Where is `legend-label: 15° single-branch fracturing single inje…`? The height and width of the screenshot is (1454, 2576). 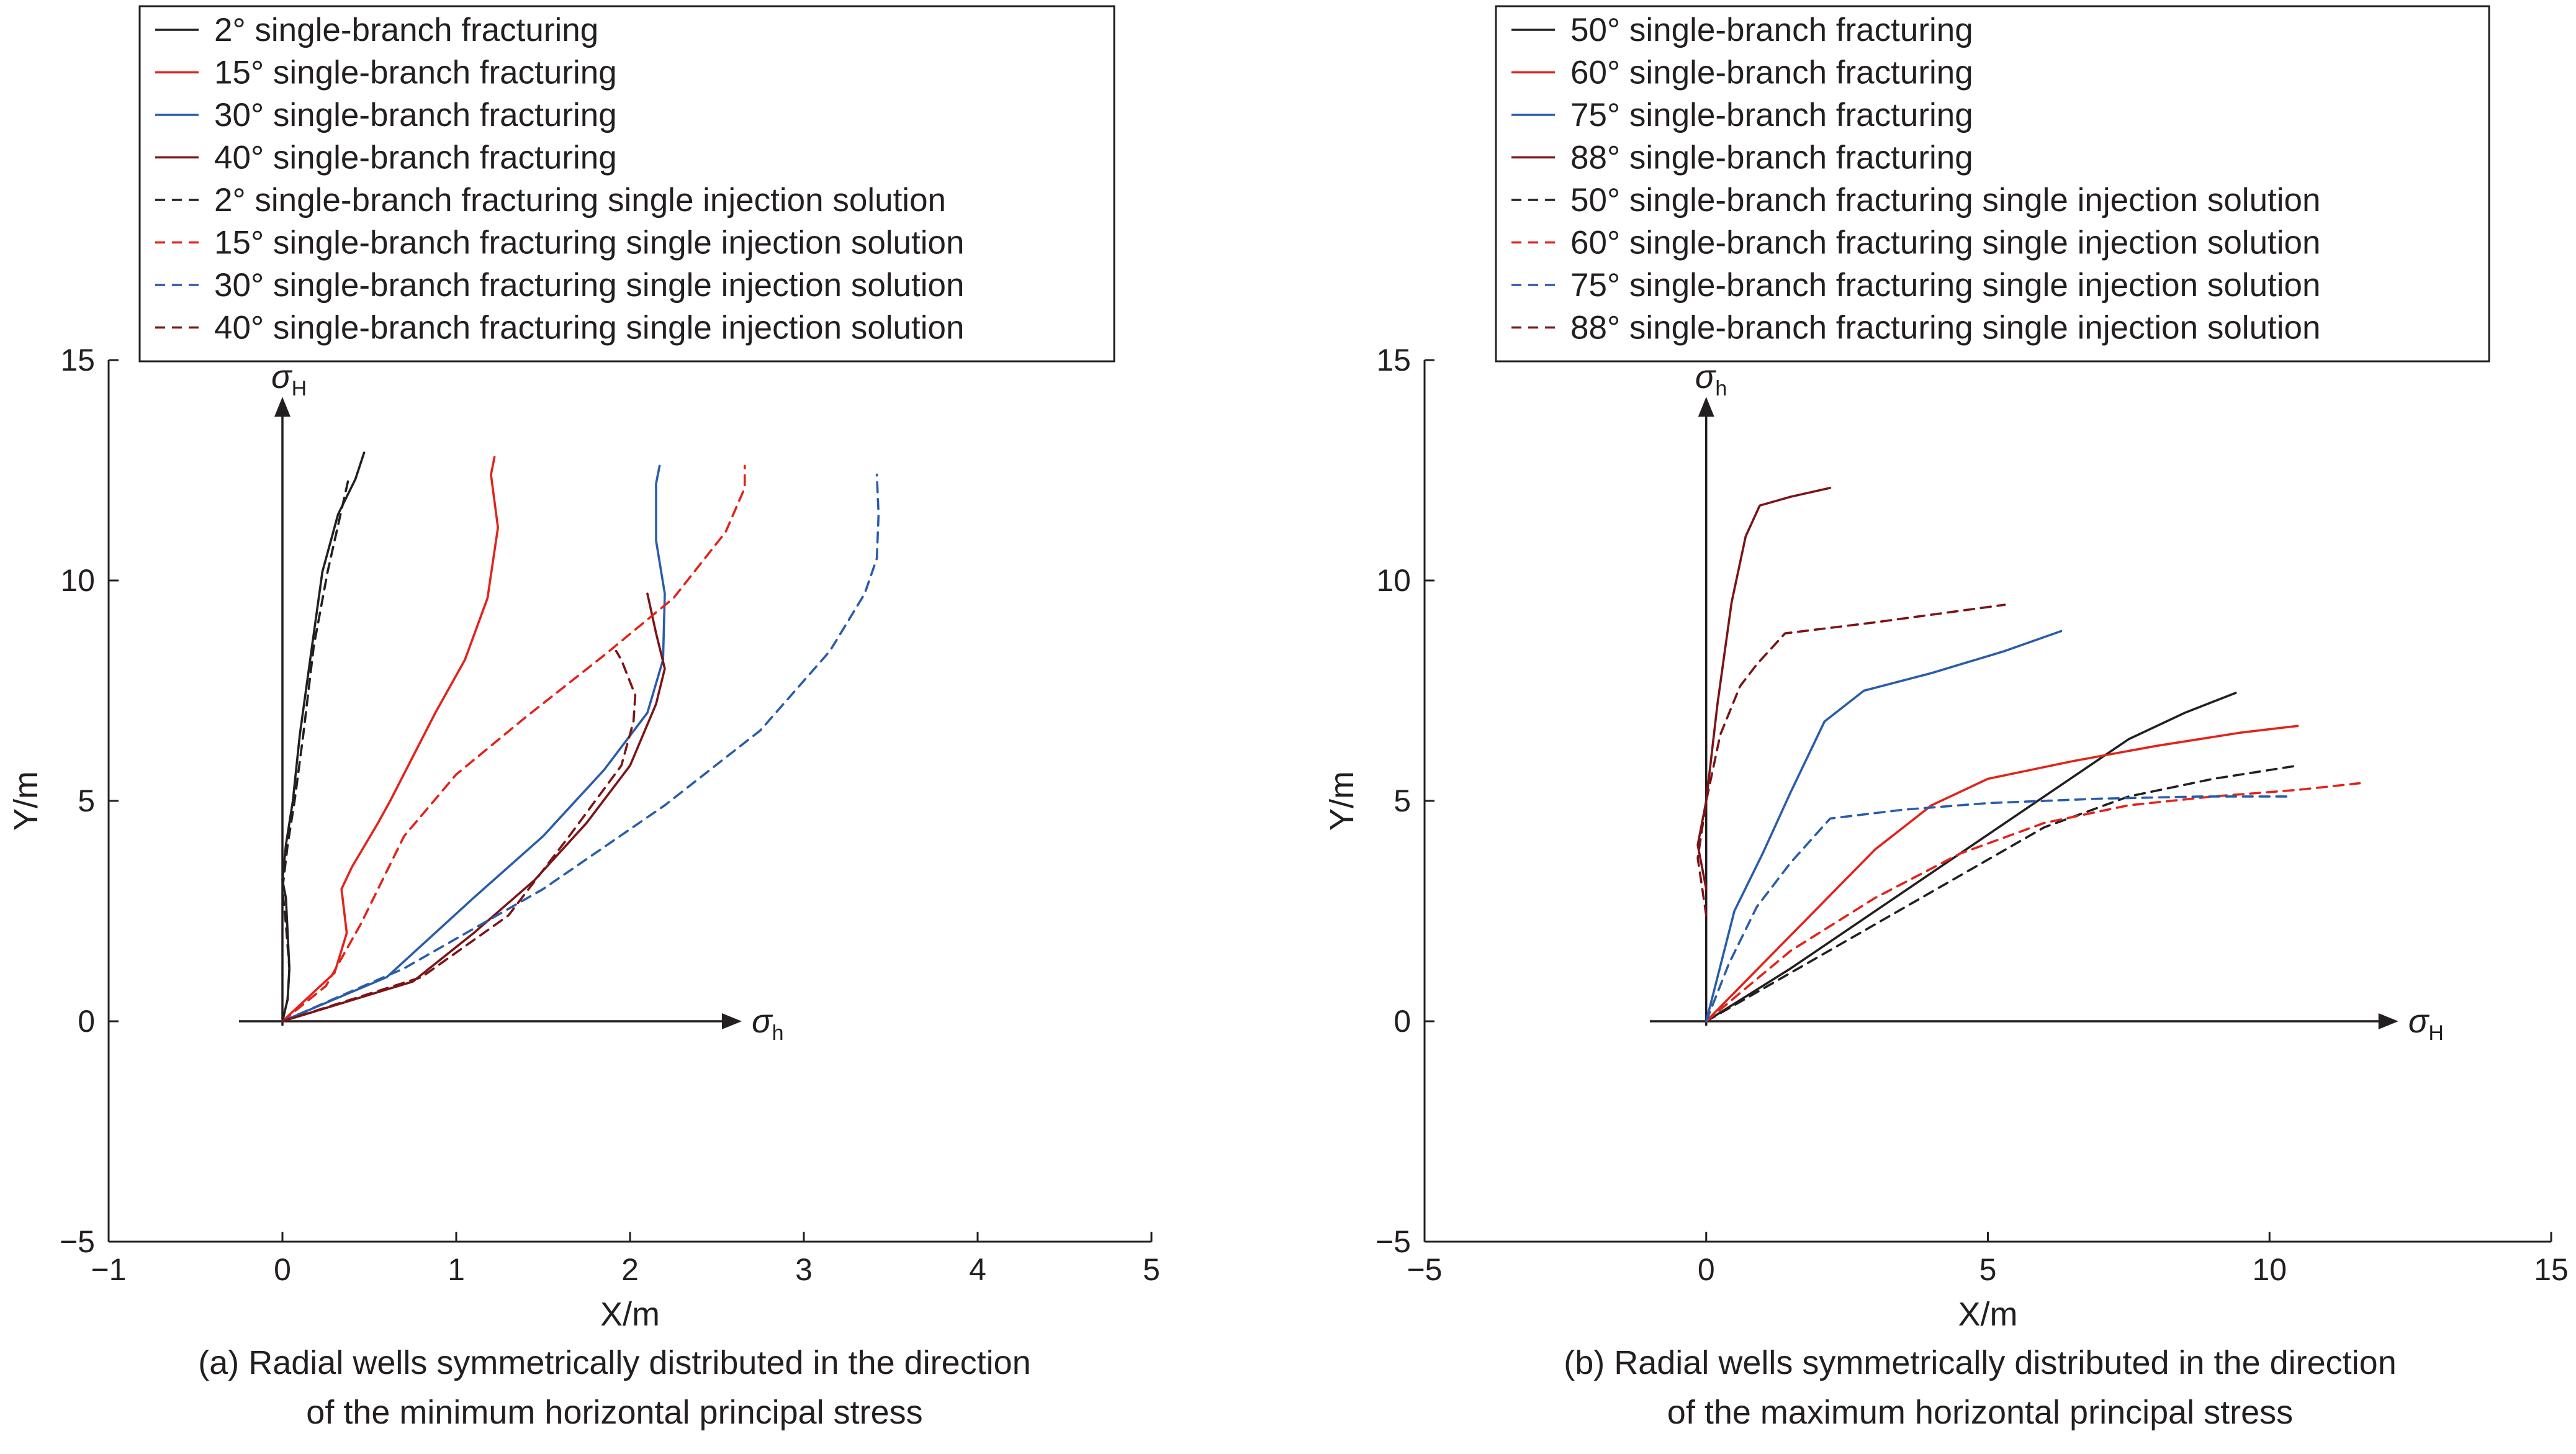
legend-label: 15° single-branch fracturing single inje… is located at coordinates (589, 243).